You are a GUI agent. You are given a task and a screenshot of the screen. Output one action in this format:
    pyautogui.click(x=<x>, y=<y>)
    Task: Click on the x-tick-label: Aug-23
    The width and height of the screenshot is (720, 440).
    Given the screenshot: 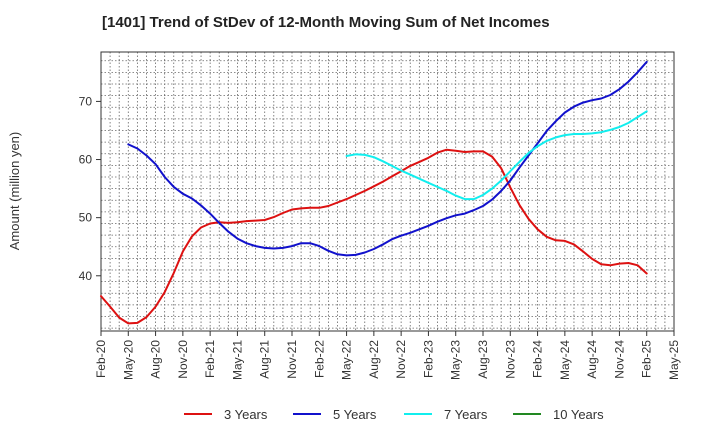 What is the action you would take?
    pyautogui.click(x=483, y=359)
    